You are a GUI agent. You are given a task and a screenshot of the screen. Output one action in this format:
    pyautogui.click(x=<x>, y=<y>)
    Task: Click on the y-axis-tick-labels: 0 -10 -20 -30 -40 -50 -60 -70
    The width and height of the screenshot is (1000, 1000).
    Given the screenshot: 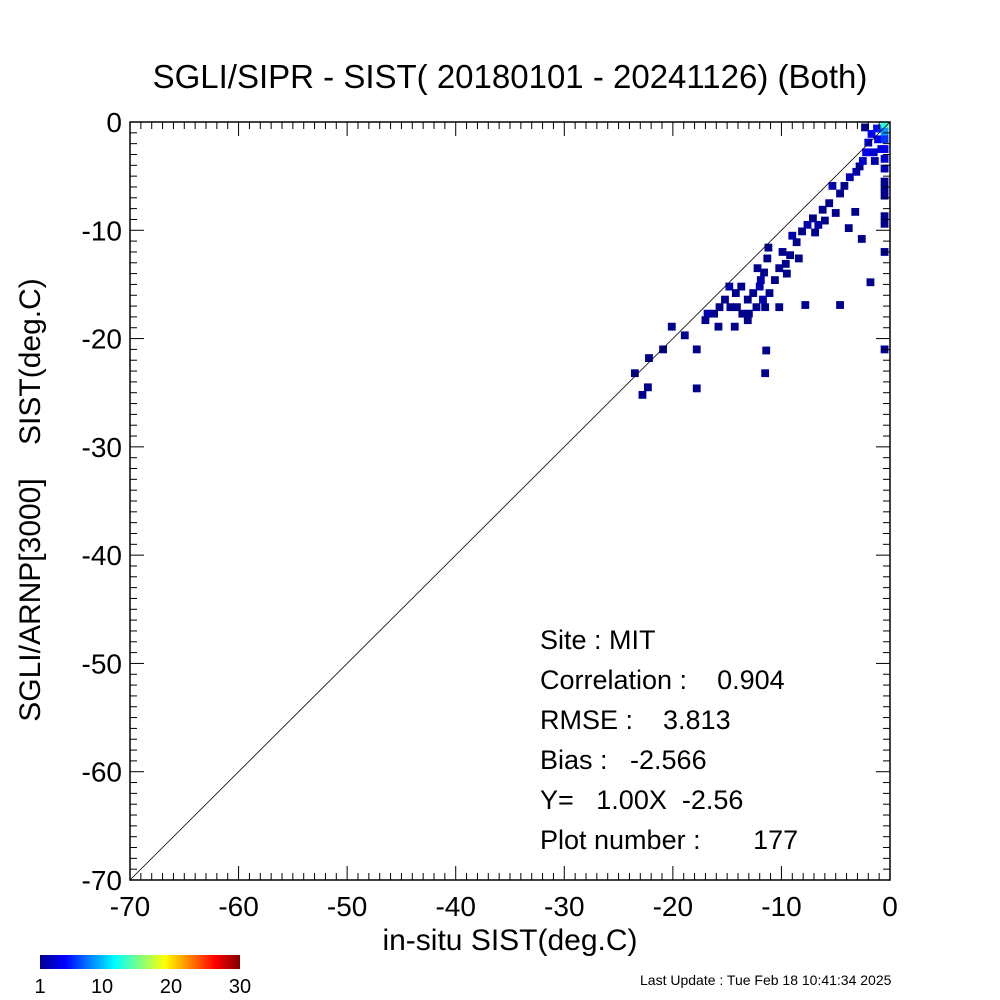 What is the action you would take?
    pyautogui.click(x=102, y=501)
    